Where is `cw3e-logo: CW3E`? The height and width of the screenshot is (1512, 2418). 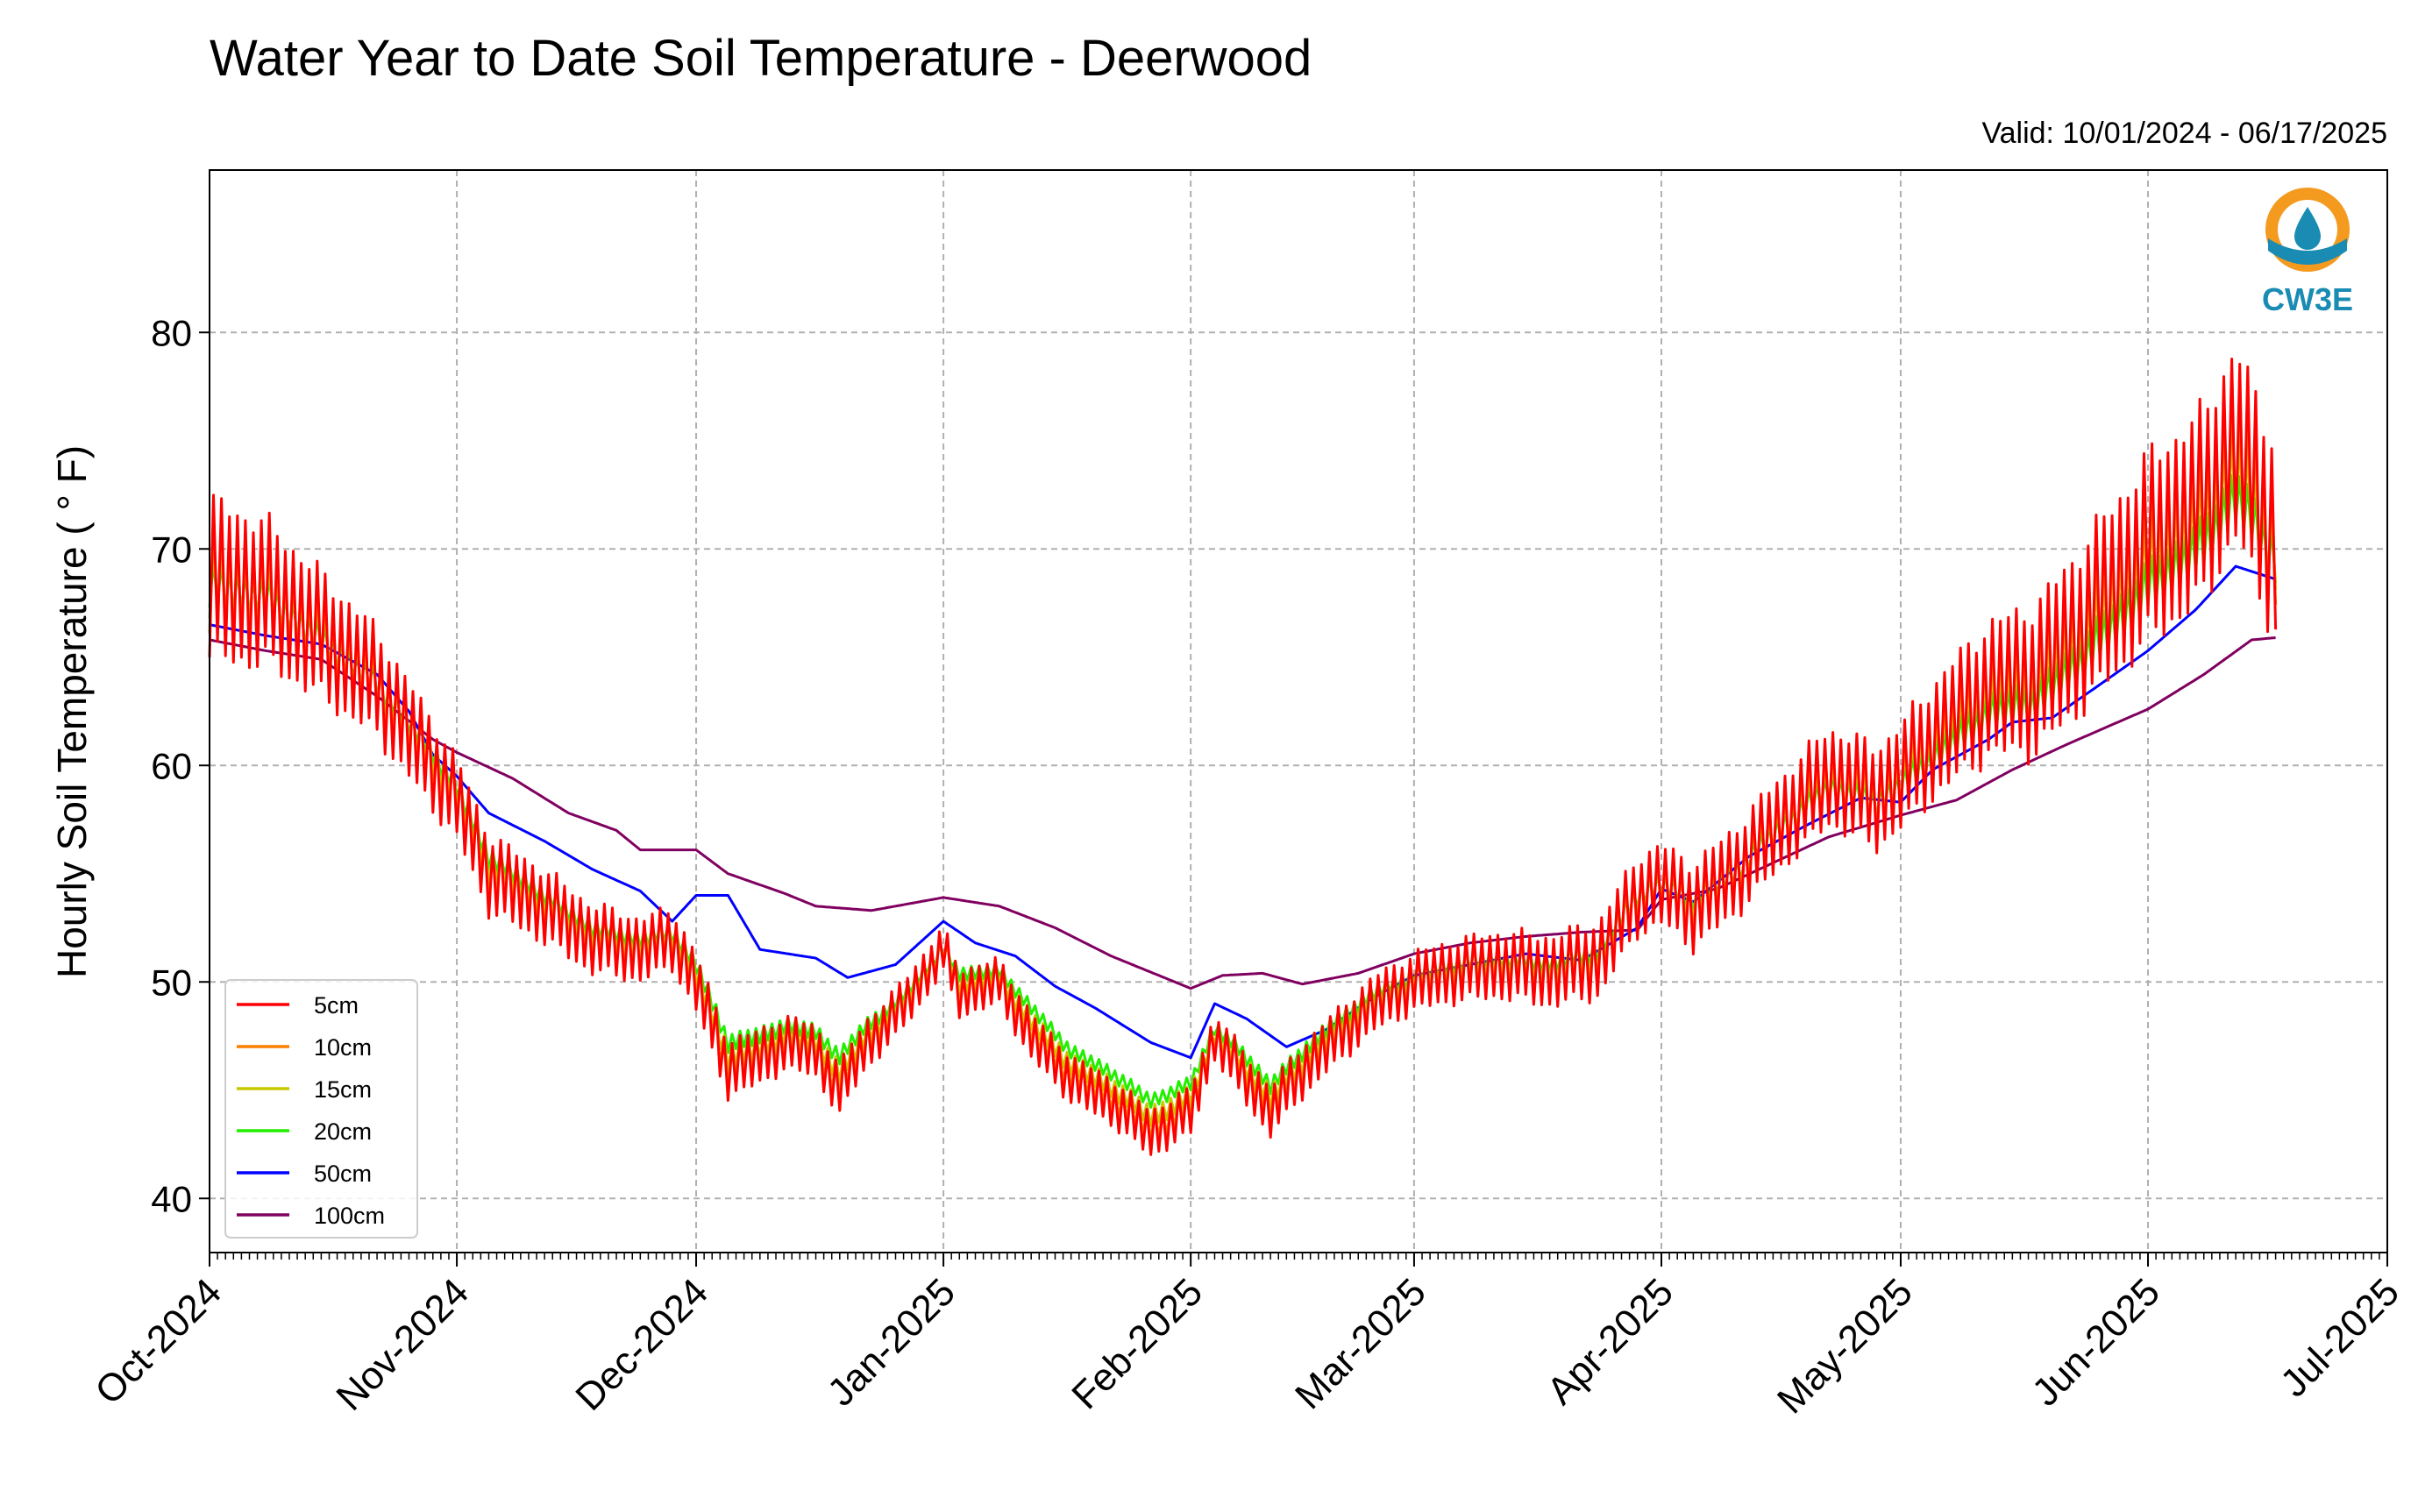
cw3e-logo: CW3E is located at coordinates (2307, 252).